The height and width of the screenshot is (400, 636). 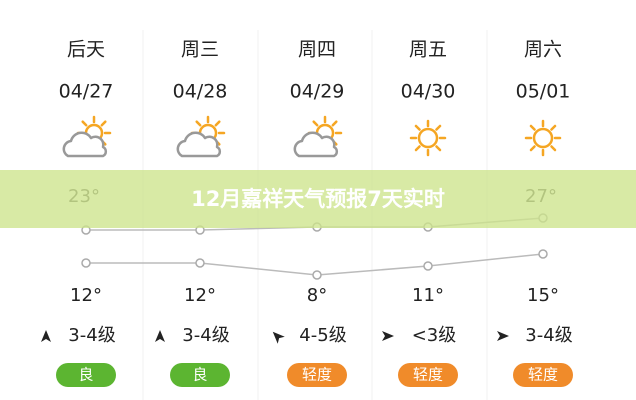 I want to click on low-label: 15°, so click(x=543, y=295).